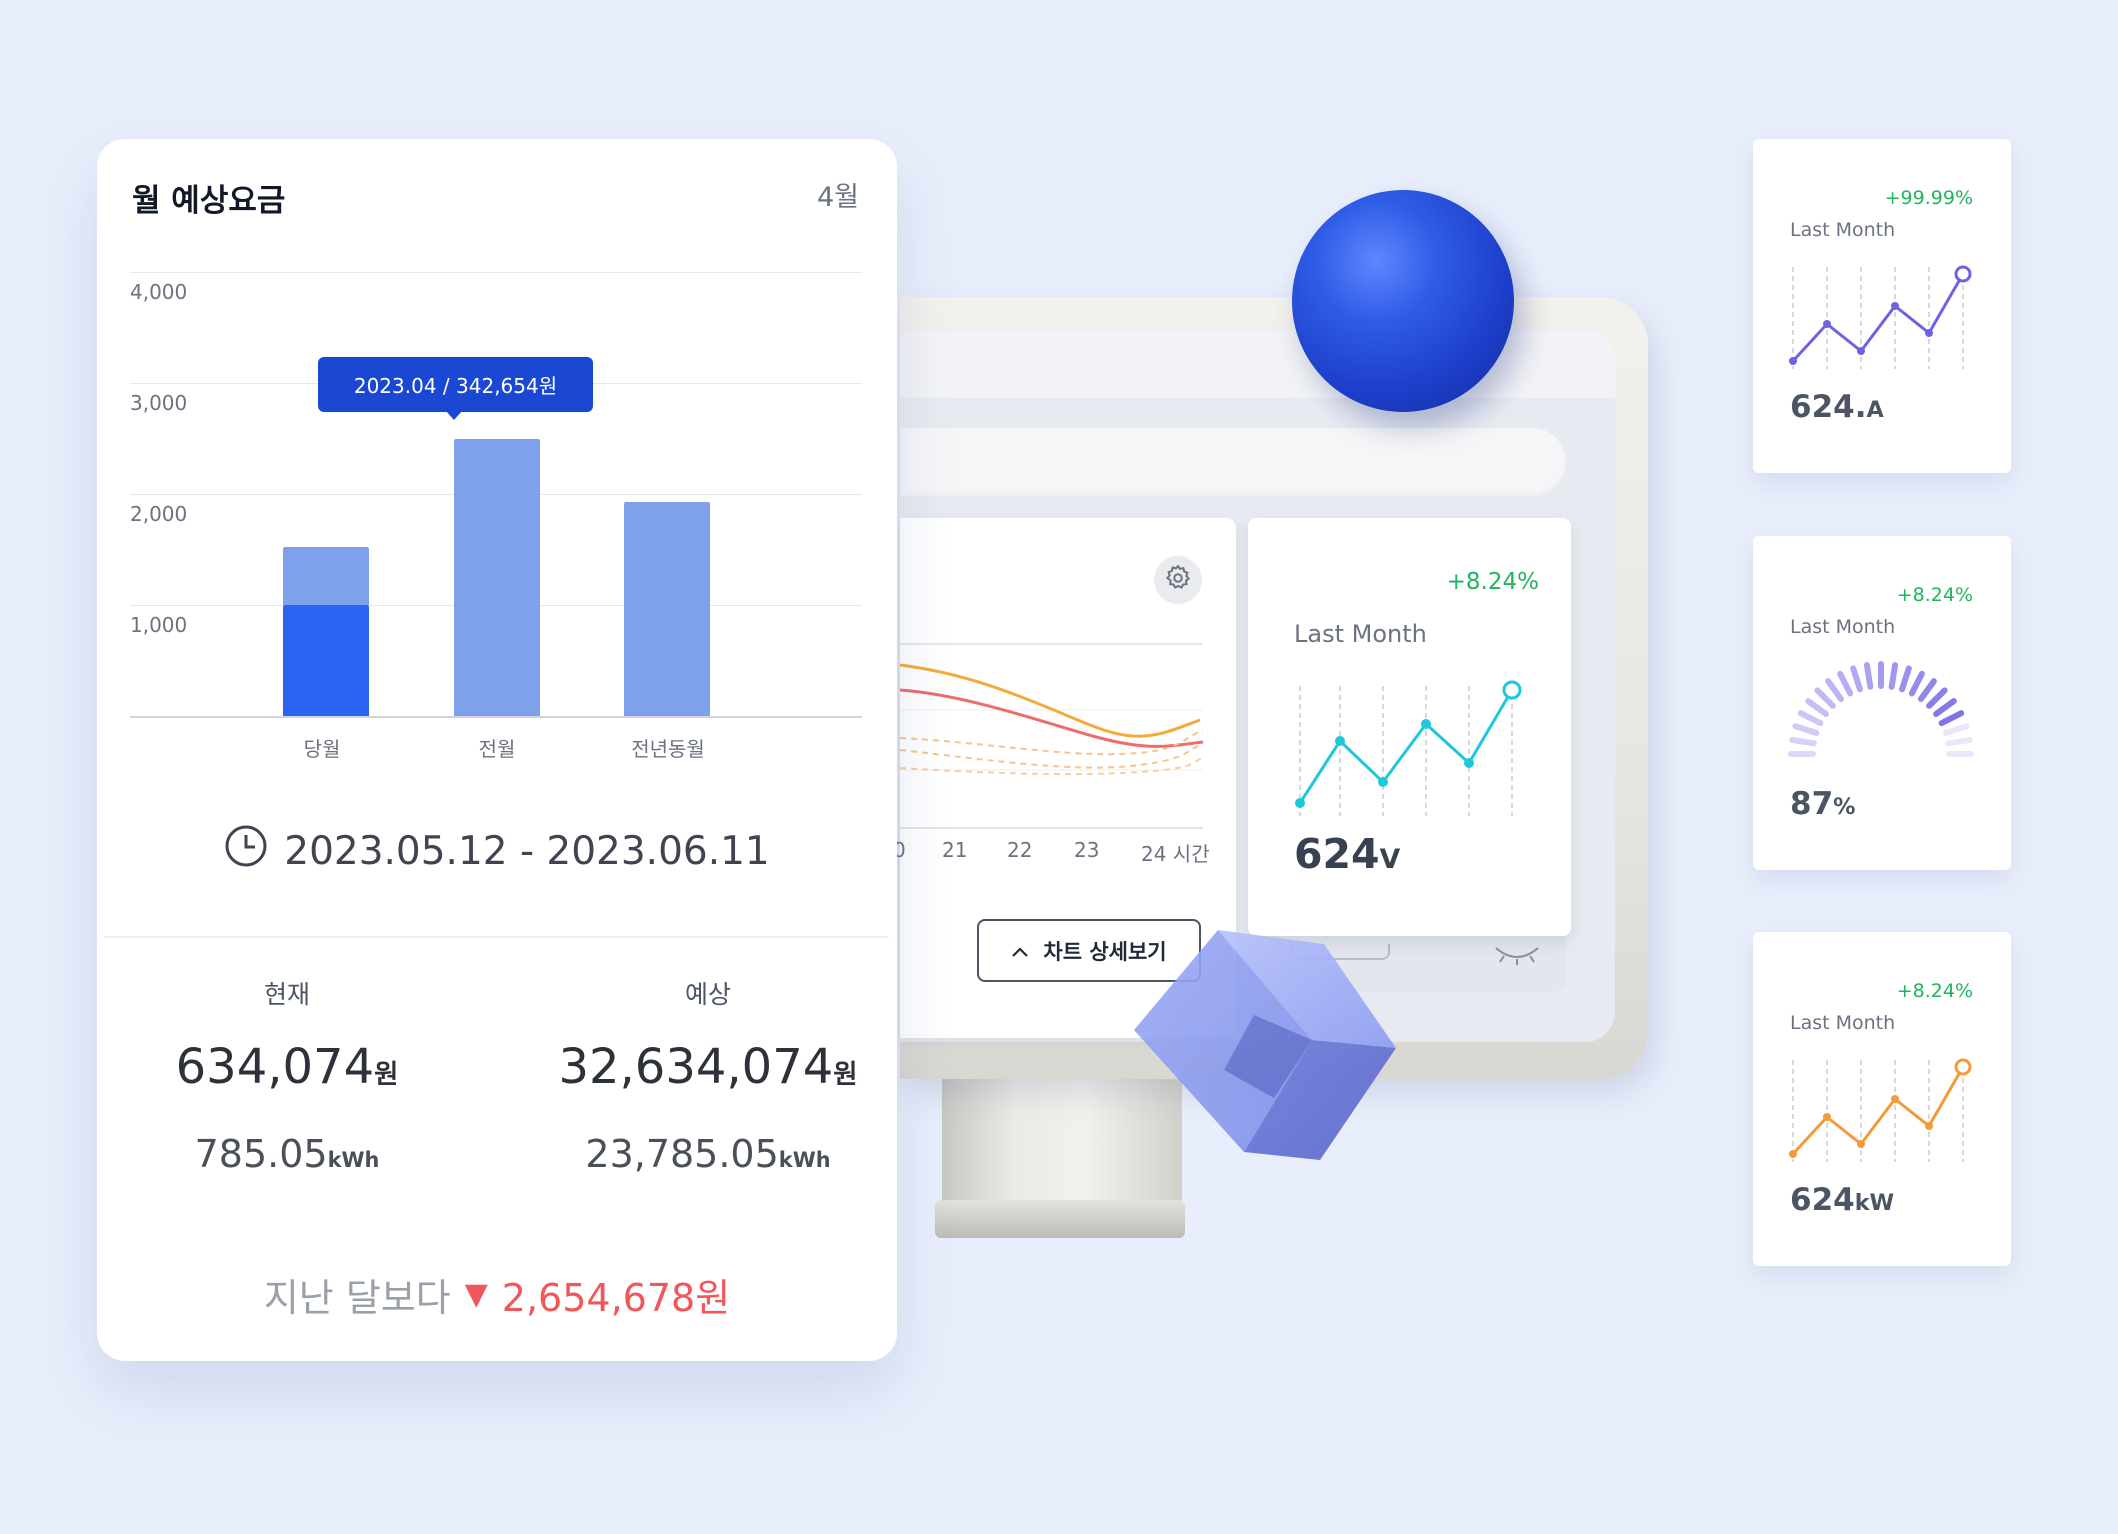 This screenshot has height=1534, width=2118. I want to click on panel-subtitle: Last Month, so click(1360, 634).